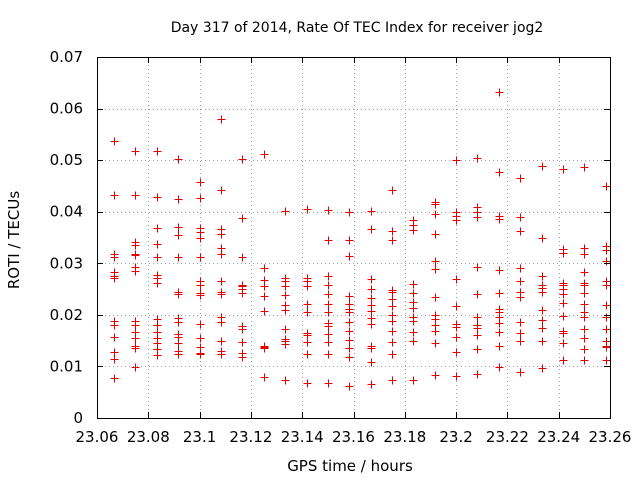  I want to click on y-axis-label: ROTI / TECUs, so click(14, 240).